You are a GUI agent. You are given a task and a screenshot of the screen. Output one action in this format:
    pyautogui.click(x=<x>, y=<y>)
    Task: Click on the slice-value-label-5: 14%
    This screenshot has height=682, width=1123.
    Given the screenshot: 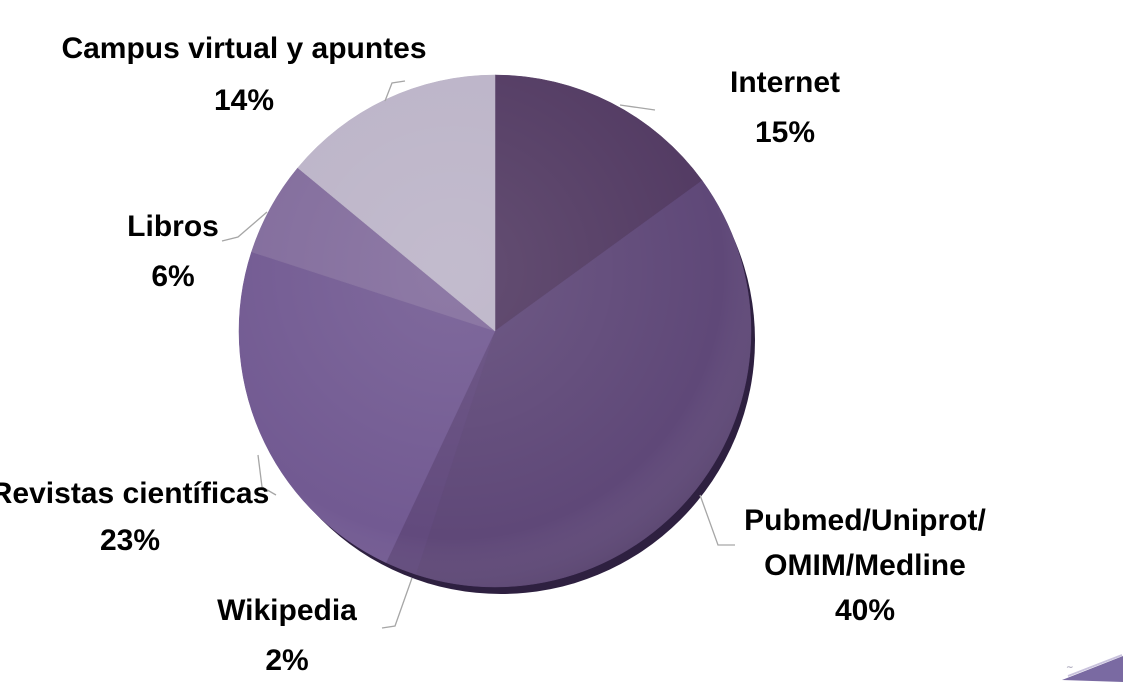 What is the action you would take?
    pyautogui.click(x=244, y=100)
    